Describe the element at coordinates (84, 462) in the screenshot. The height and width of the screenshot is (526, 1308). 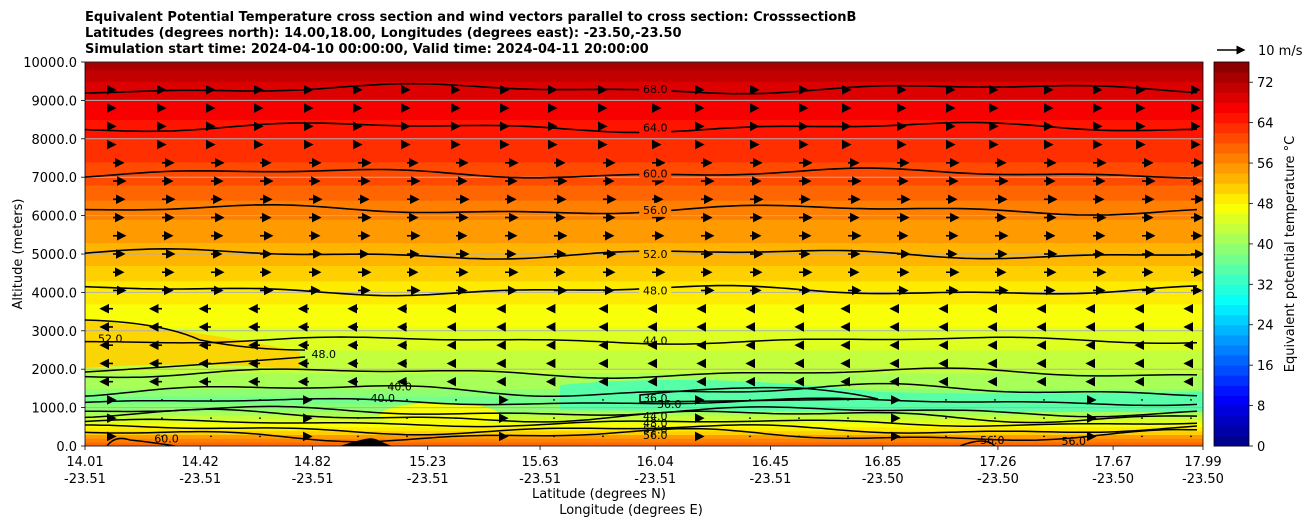
I see `x-tick-label-lat: 14.01` at that location.